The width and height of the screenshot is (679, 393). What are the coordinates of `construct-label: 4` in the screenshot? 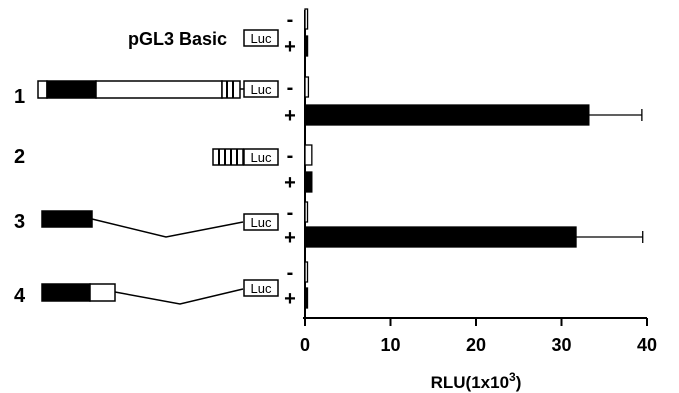 It's located at (20, 296).